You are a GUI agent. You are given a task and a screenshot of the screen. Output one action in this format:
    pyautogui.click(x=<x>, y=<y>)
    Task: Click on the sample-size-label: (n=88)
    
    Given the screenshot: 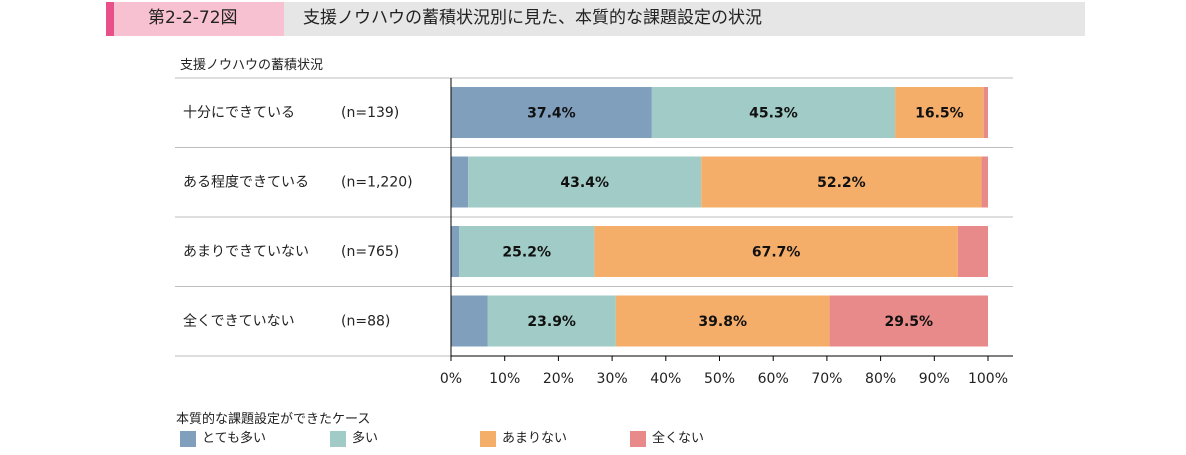 What is the action you would take?
    pyautogui.click(x=365, y=321)
    